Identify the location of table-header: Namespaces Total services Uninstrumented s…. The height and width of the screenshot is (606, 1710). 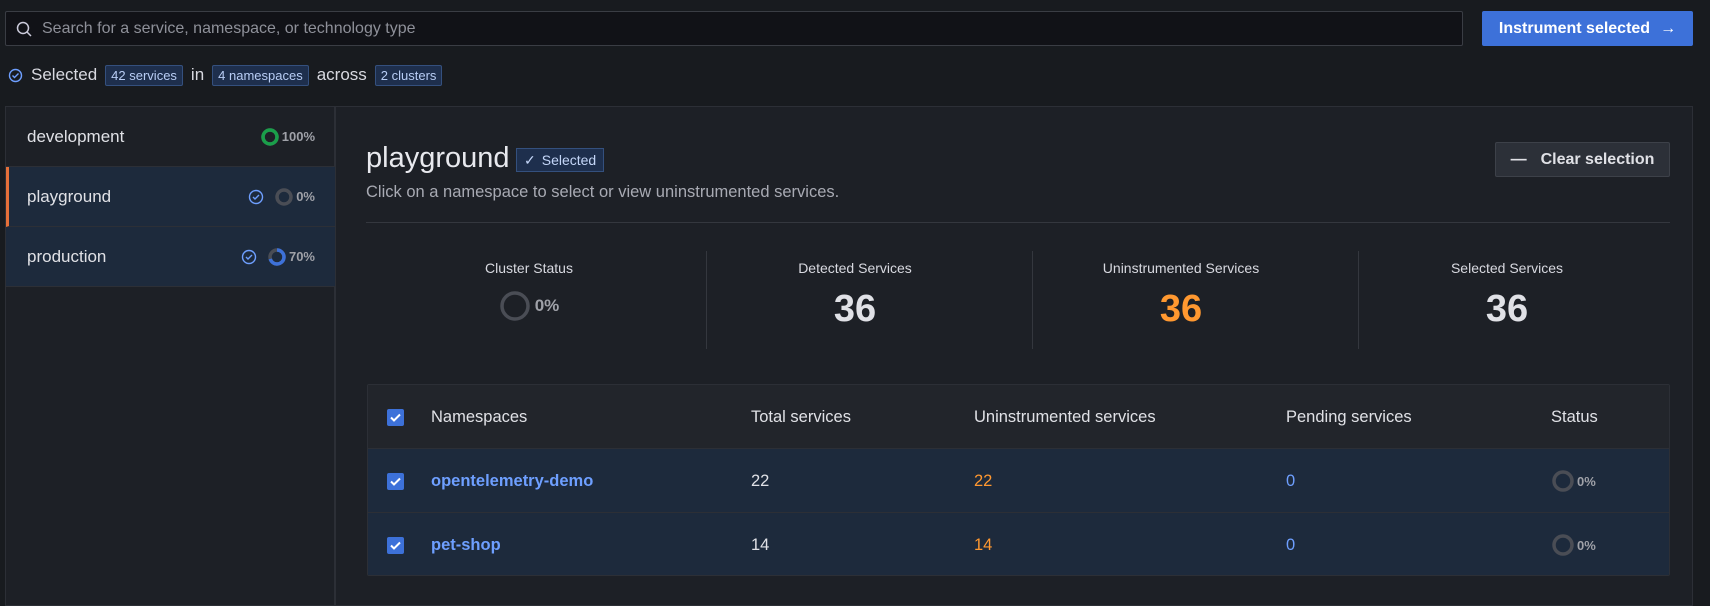
(1018, 417).